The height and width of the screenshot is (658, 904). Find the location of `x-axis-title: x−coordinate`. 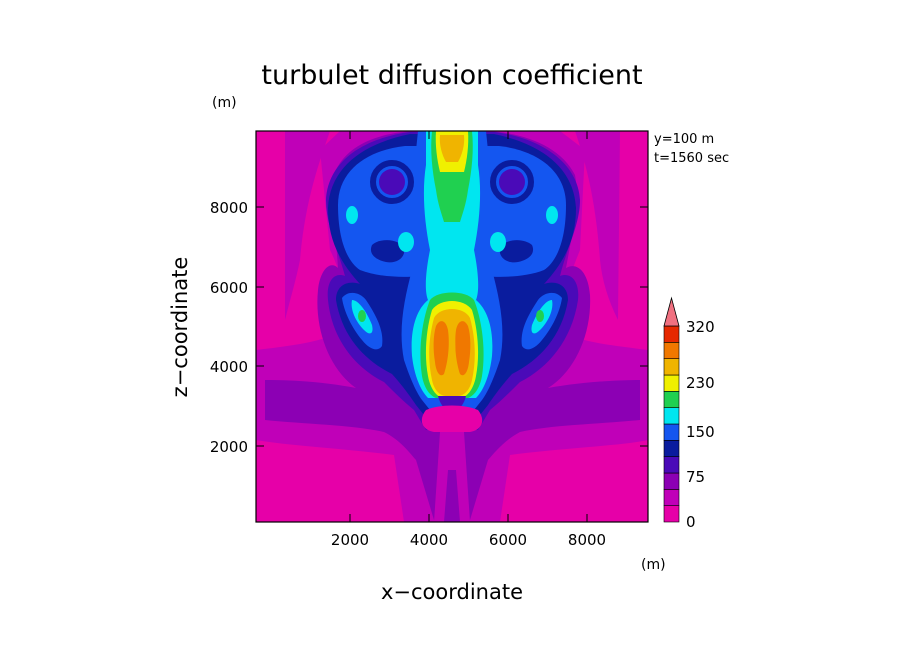

x-axis-title: x−coordinate is located at coordinates (452, 592).